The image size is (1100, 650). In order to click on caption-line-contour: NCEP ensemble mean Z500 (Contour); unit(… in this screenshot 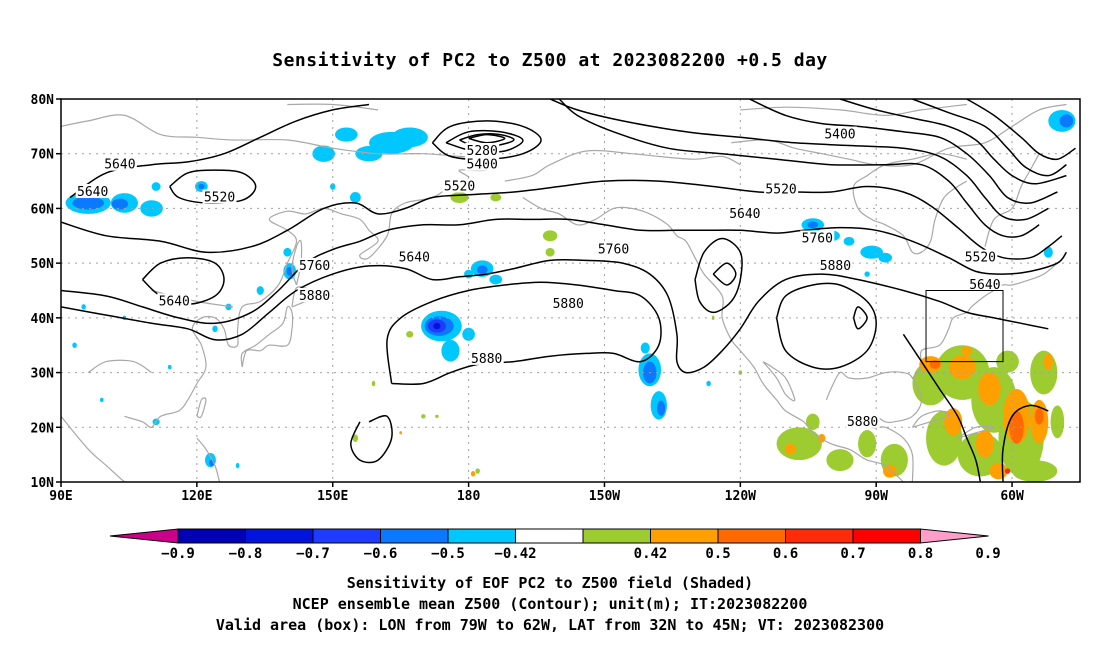, I will do `click(550, 604)`.